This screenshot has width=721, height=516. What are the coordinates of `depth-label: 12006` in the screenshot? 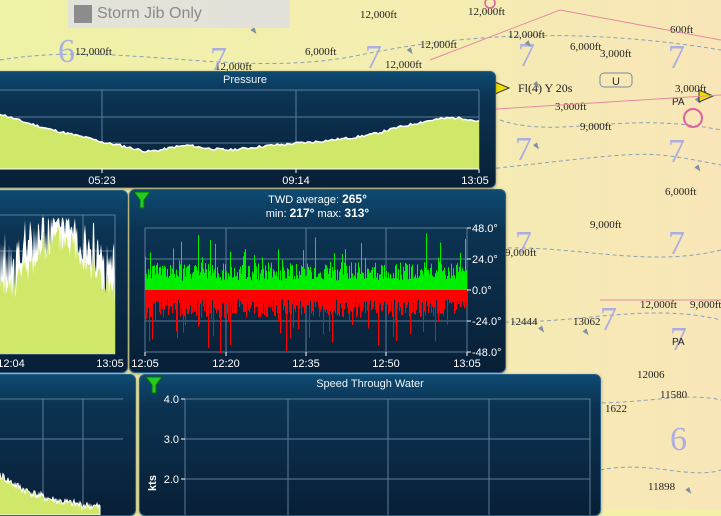 It's located at (651, 375).